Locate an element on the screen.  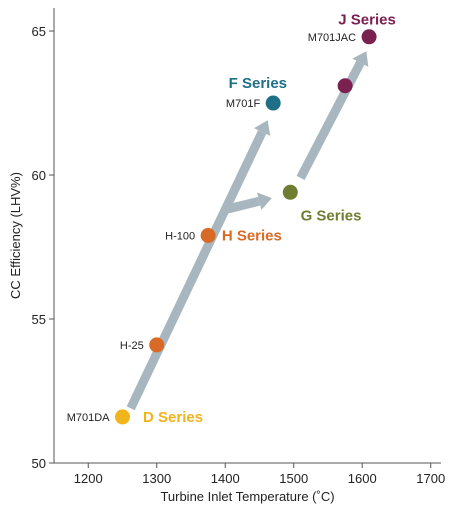
series-label-h-series: H Series is located at coordinates (252, 236).